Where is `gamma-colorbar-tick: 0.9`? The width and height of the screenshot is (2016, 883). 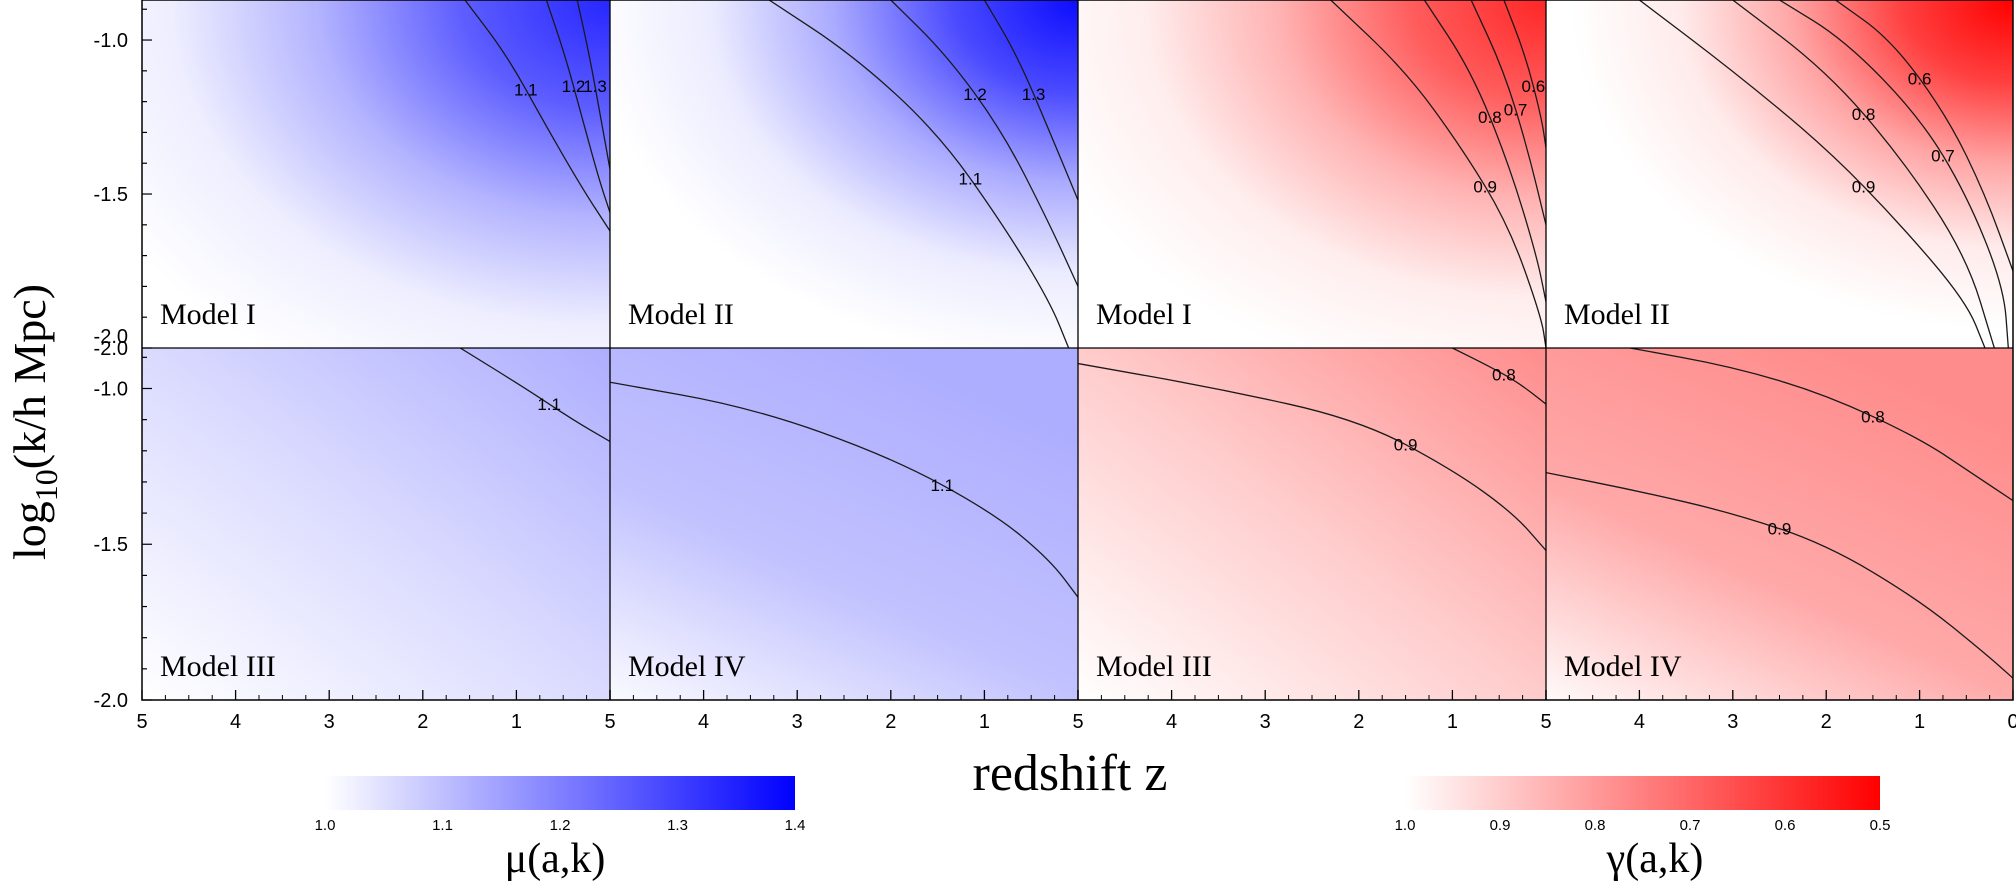 gamma-colorbar-tick: 0.9 is located at coordinates (1500, 825).